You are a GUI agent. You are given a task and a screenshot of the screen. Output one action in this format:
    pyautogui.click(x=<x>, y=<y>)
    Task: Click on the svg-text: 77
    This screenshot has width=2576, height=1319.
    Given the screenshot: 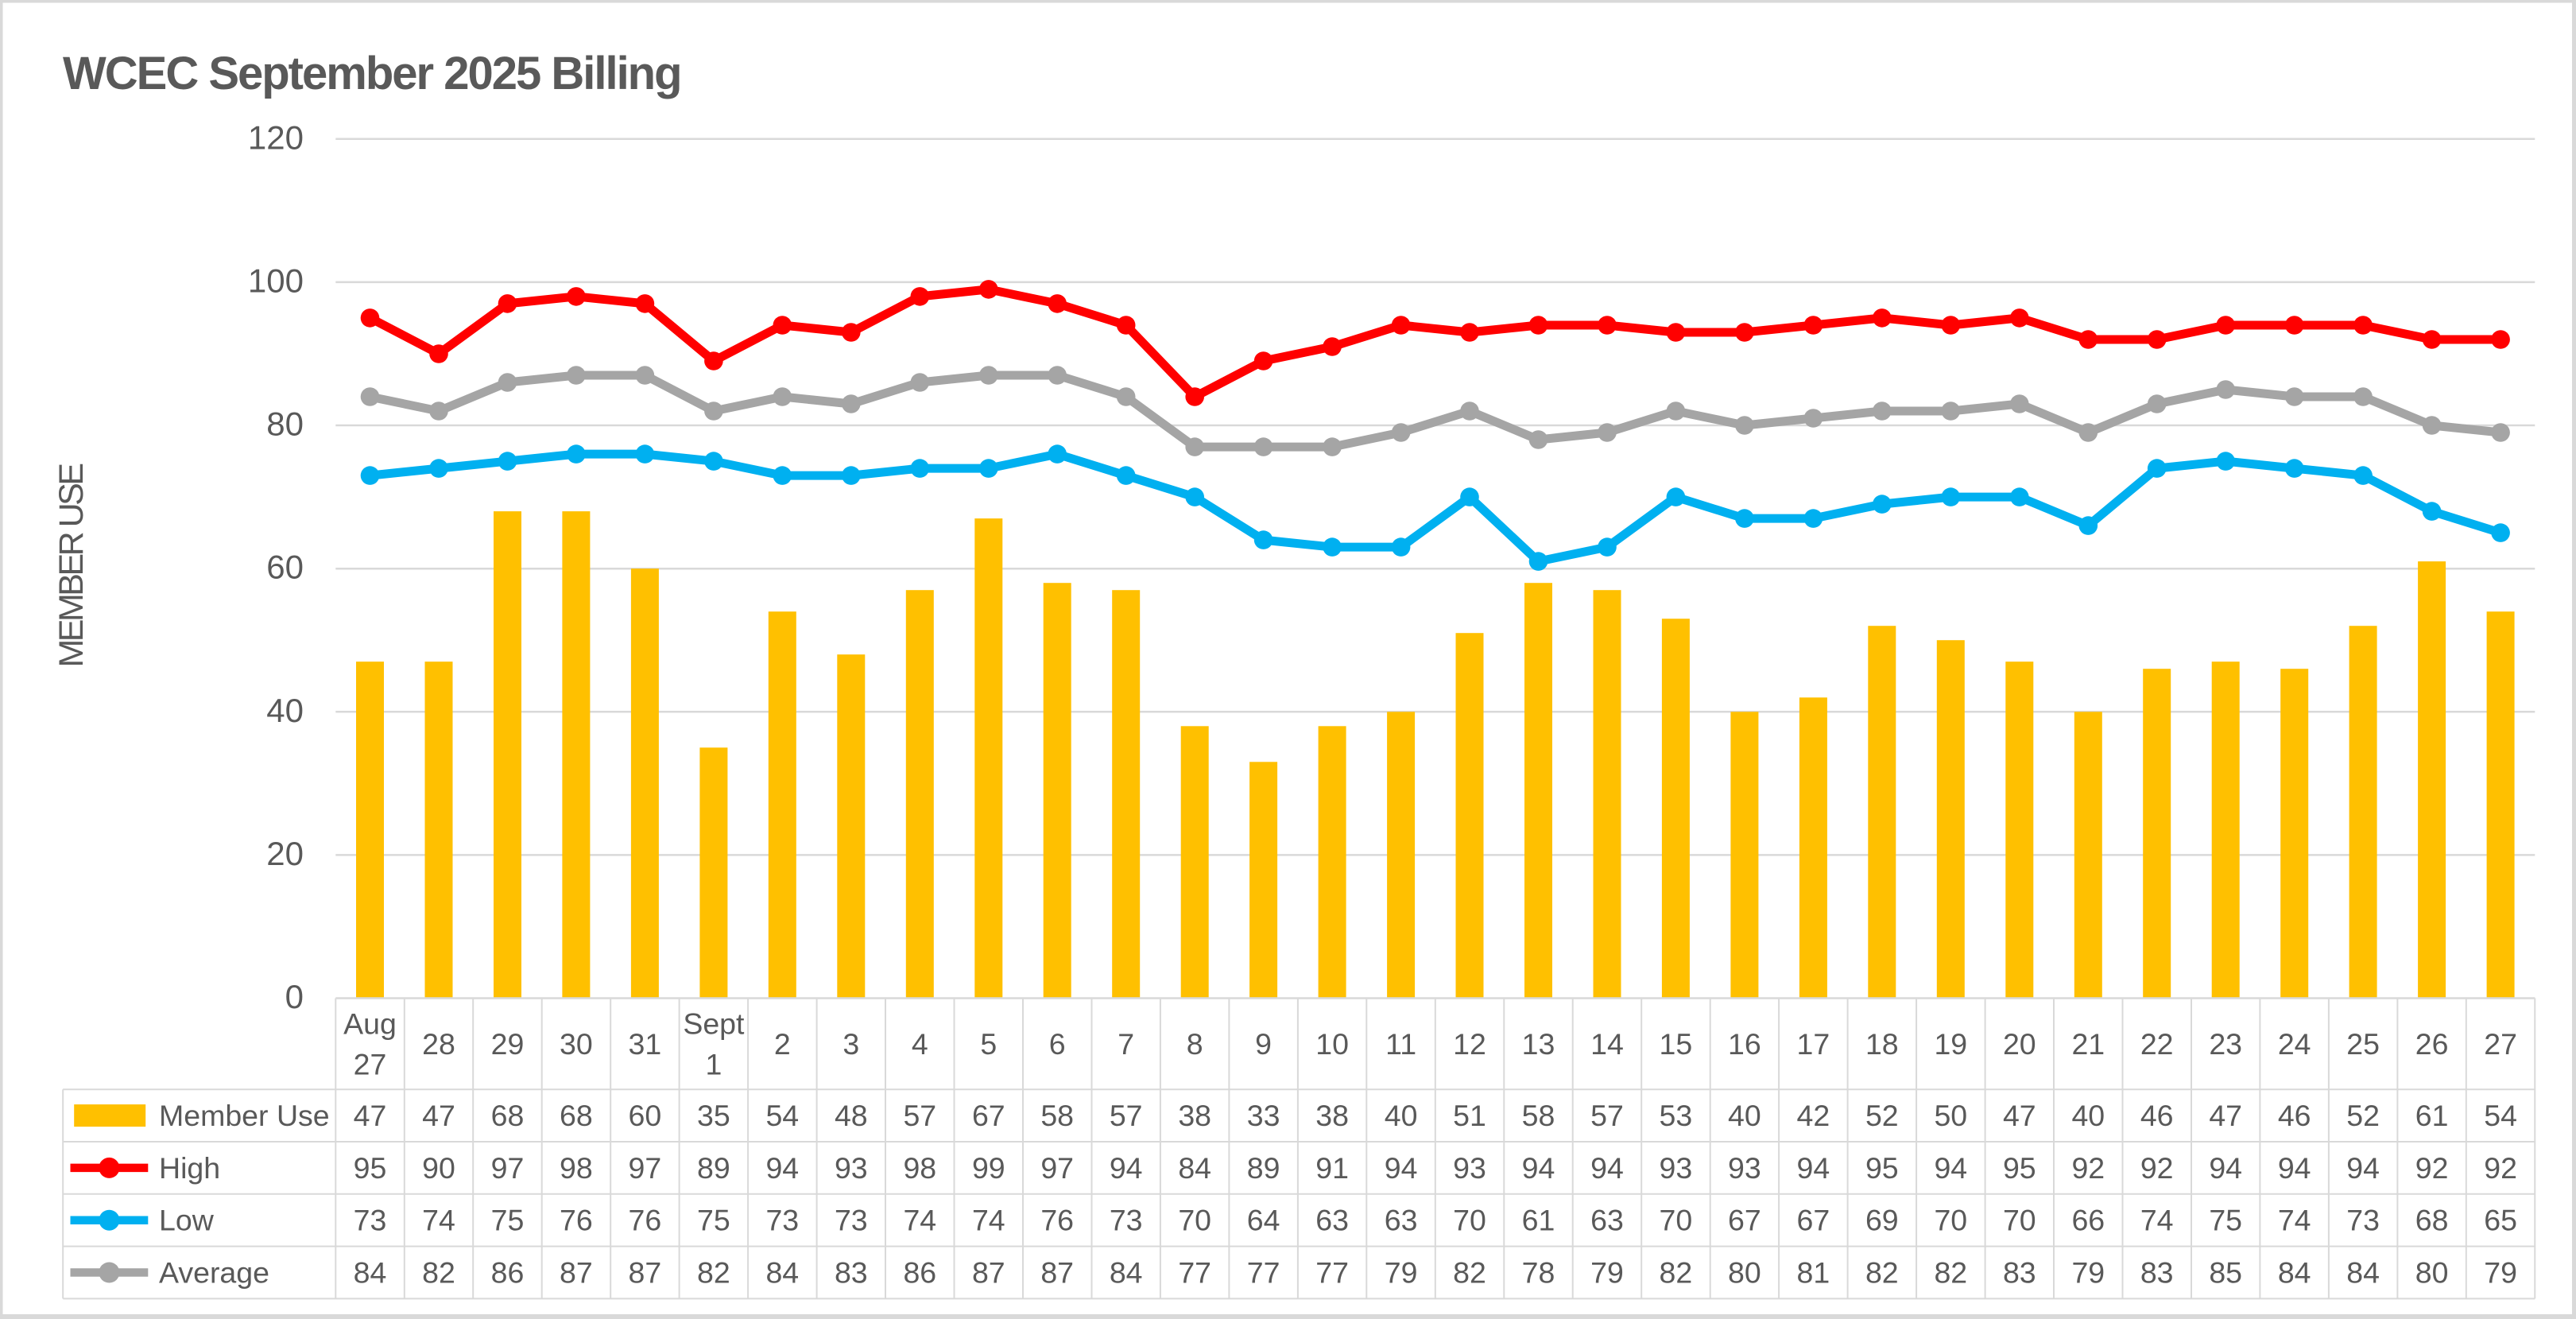 What is the action you would take?
    pyautogui.click(x=1332, y=1273)
    